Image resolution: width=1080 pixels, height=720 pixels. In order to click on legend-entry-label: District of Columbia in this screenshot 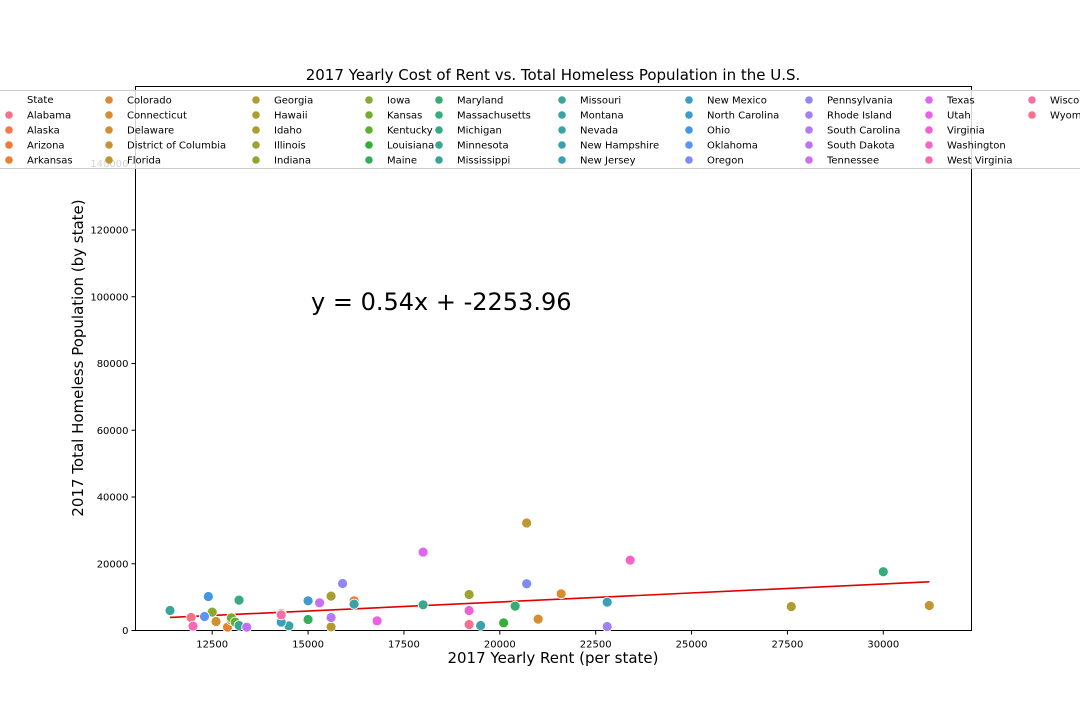, I will do `click(176, 146)`.